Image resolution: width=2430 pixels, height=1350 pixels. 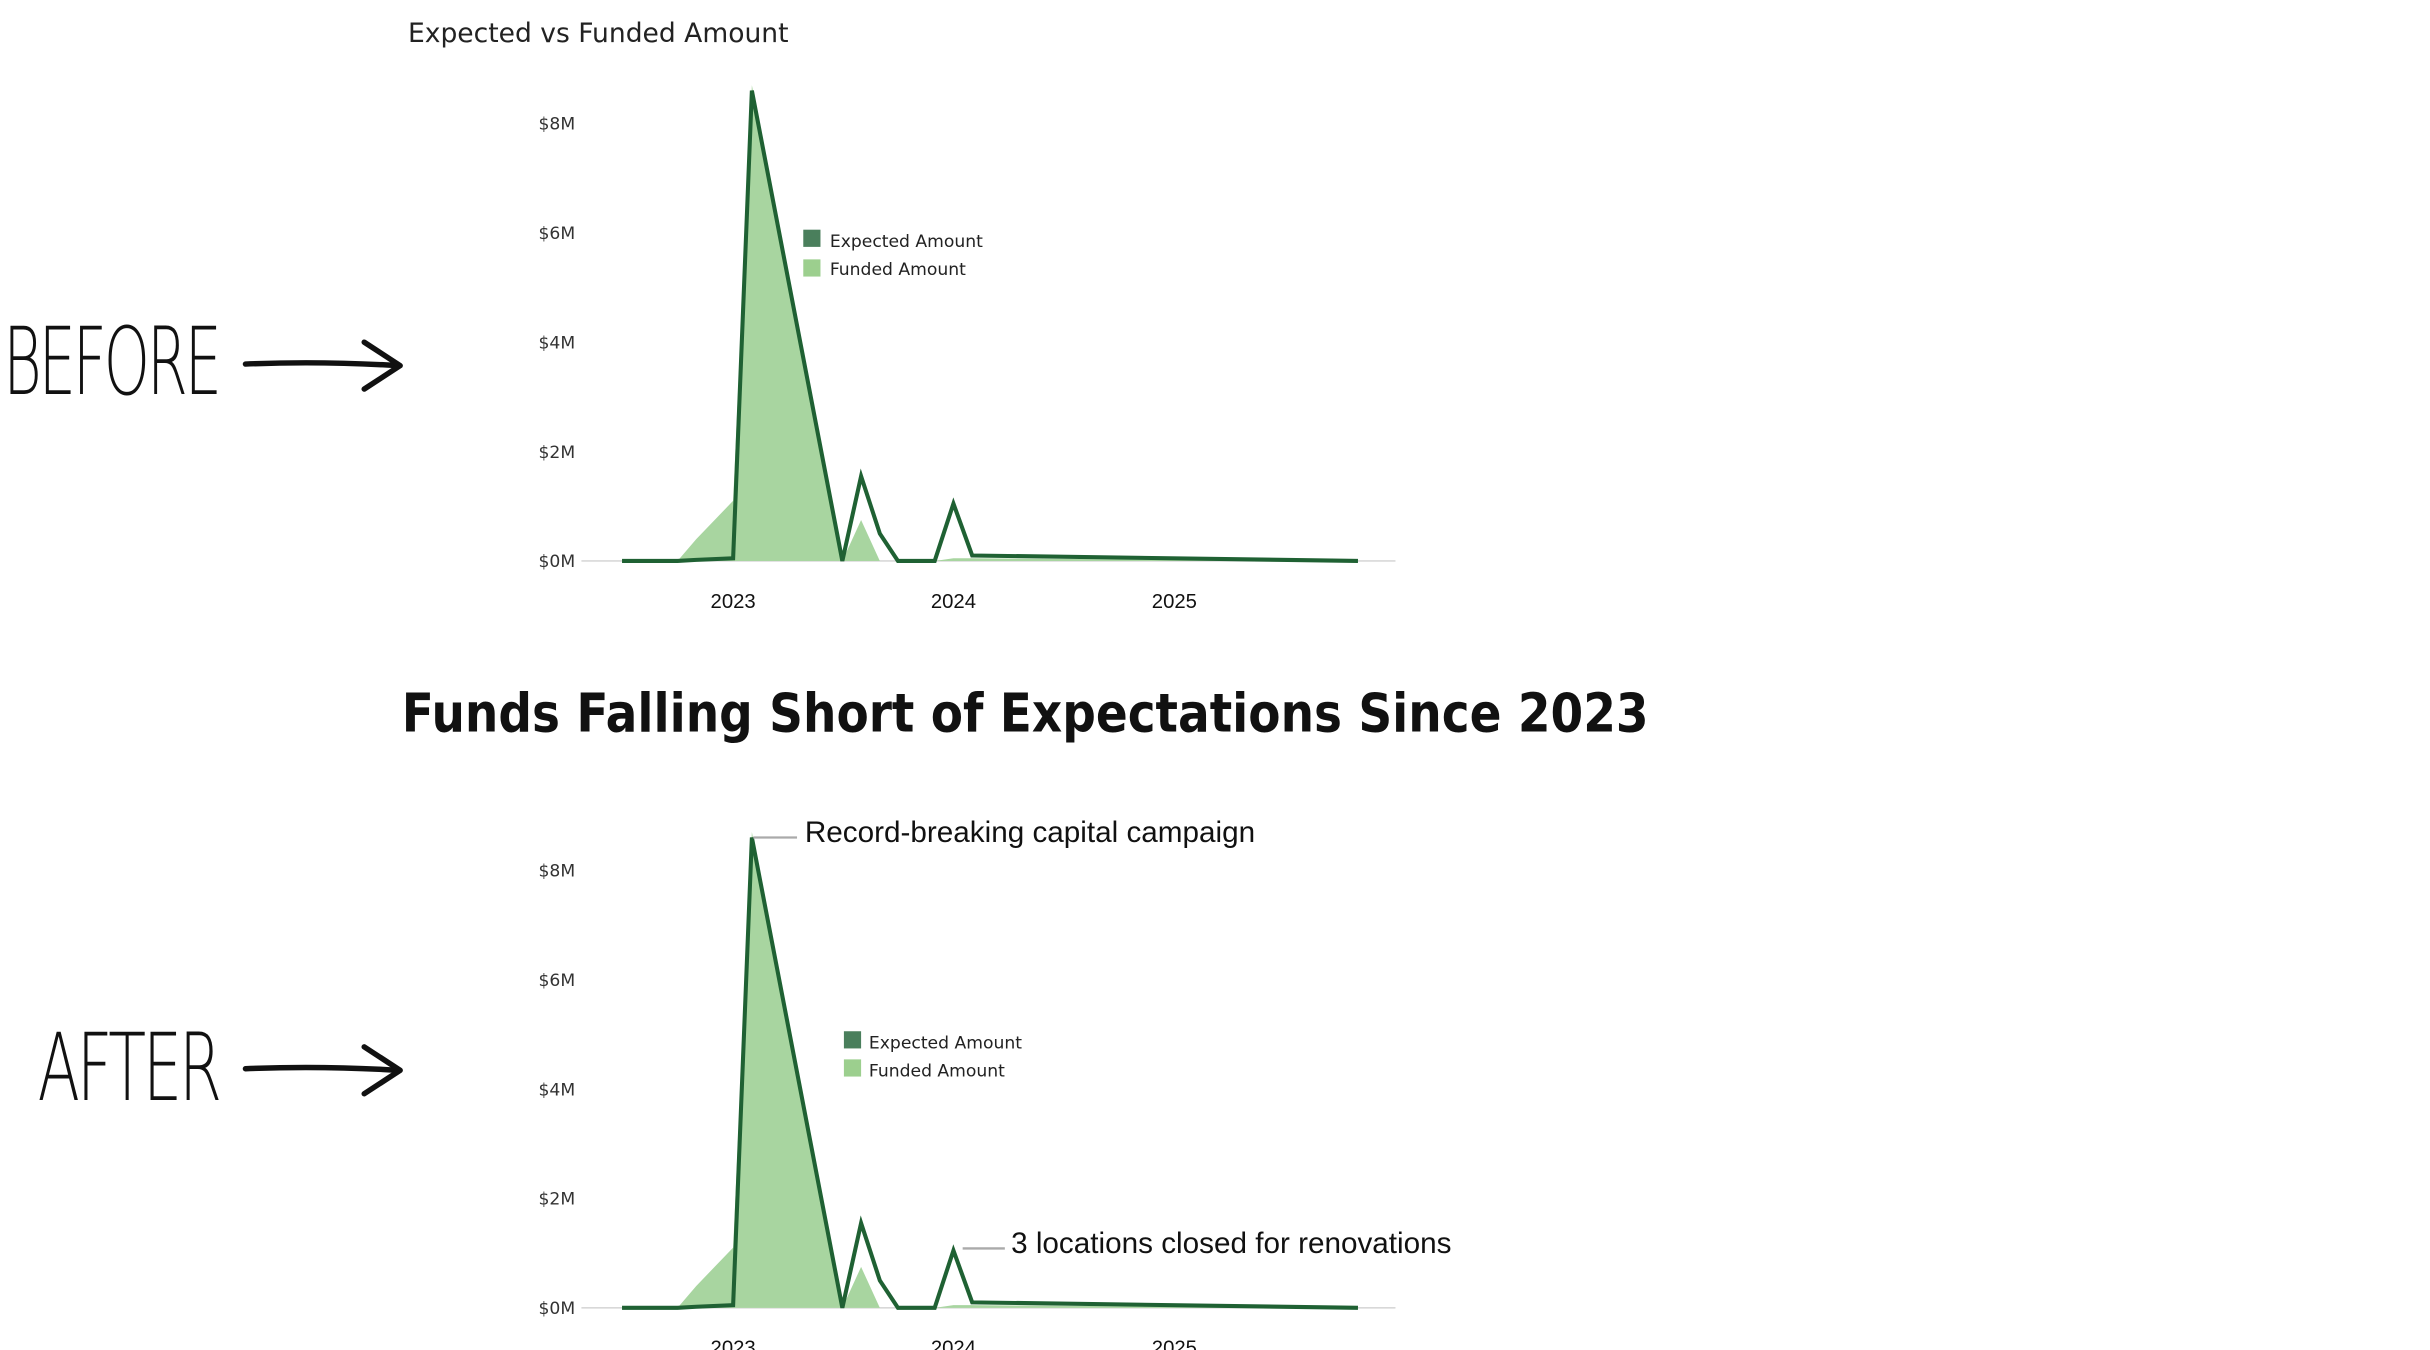 I want to click on before-callout: BEFORE, so click(x=203, y=362).